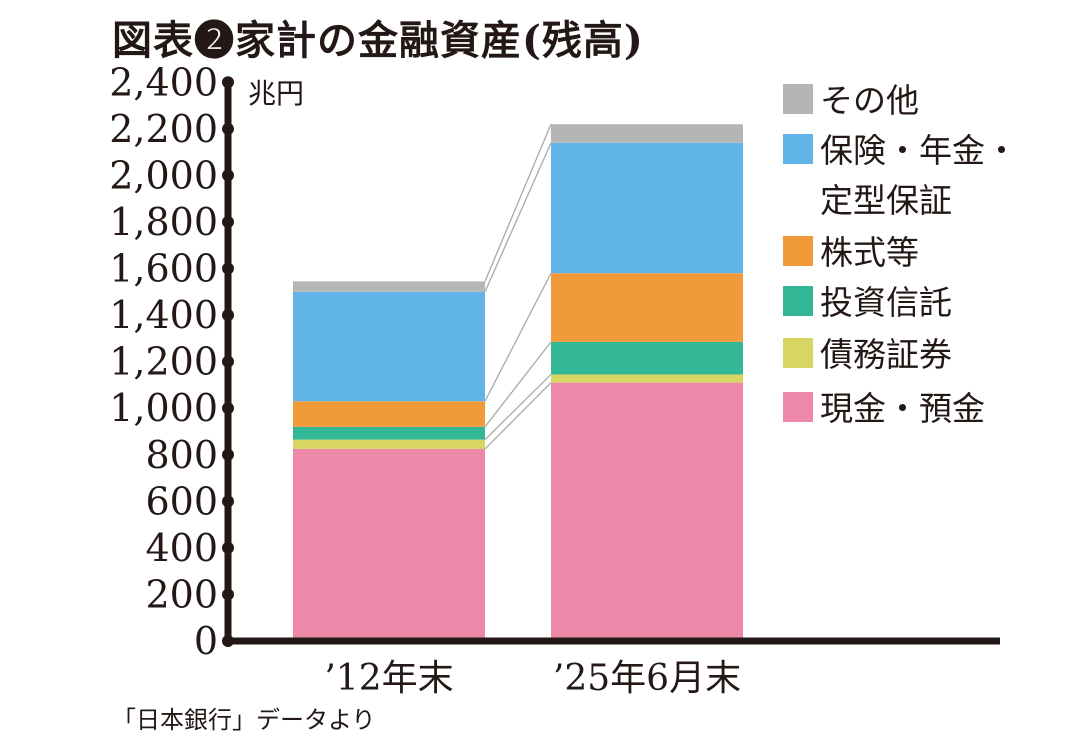  Describe the element at coordinates (181, 455) in the screenshot. I see `y-tick-label: 800` at that location.